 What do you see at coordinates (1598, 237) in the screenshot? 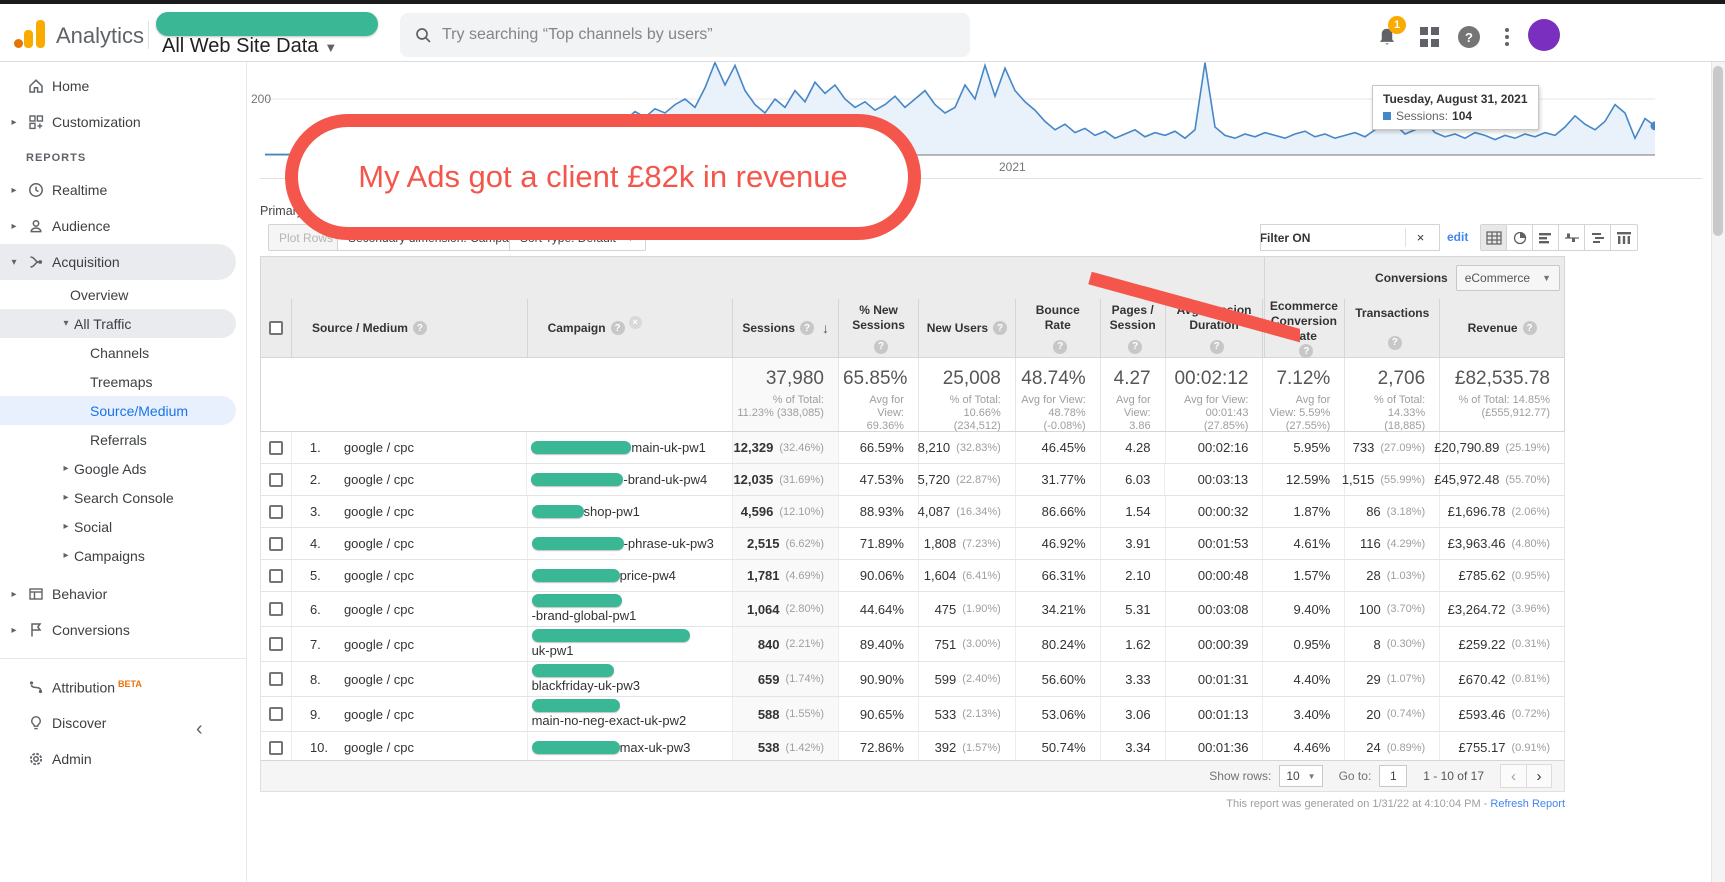
I see `term-cloud-view-icon` at bounding box center [1598, 237].